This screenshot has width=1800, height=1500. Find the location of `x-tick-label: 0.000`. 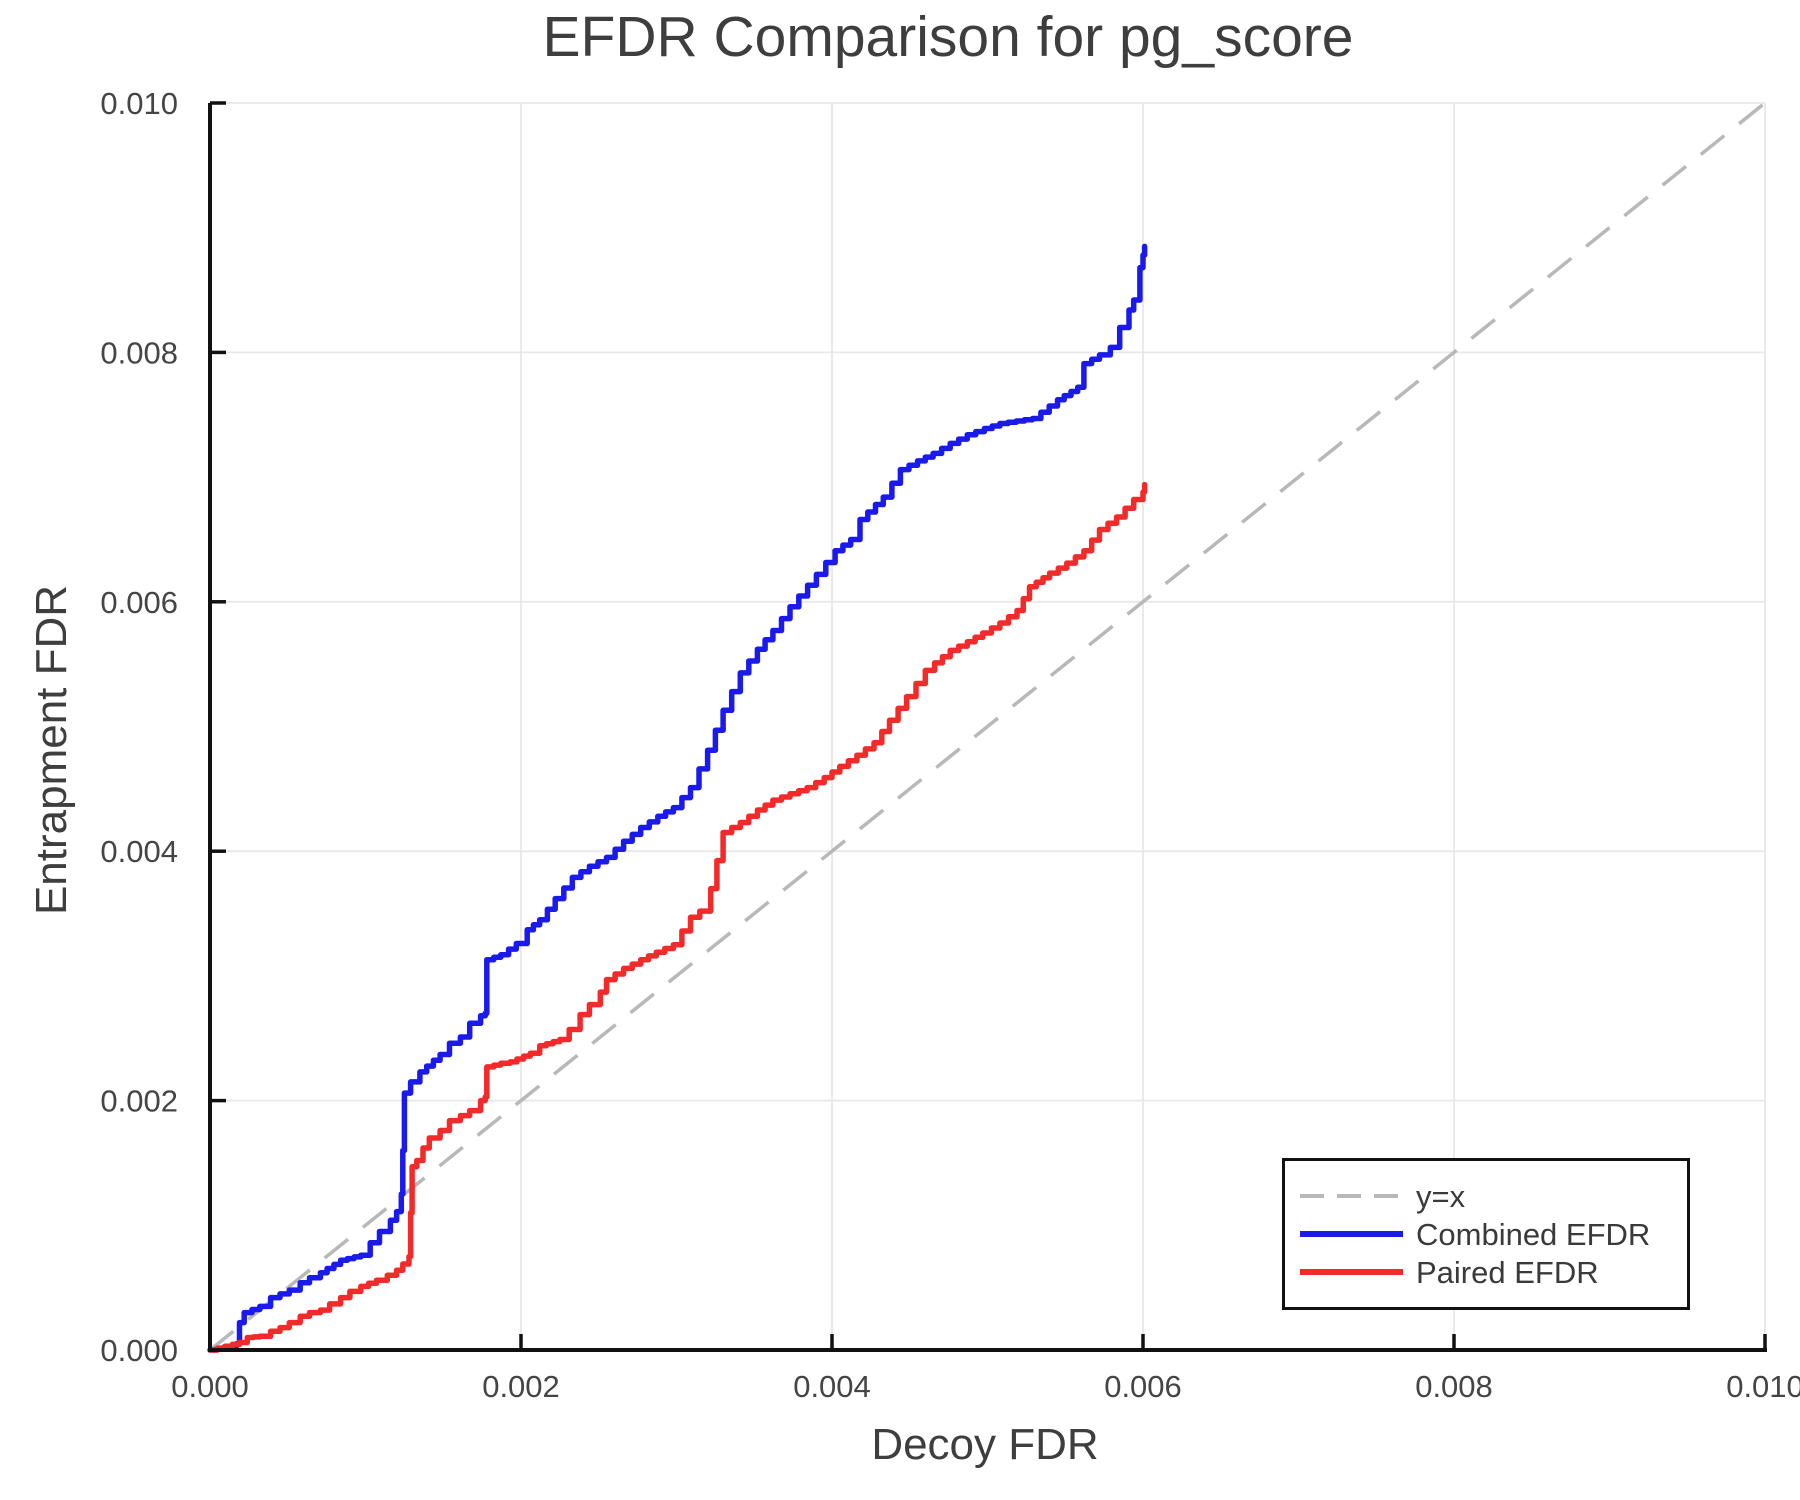

x-tick-label: 0.000 is located at coordinates (210, 1386).